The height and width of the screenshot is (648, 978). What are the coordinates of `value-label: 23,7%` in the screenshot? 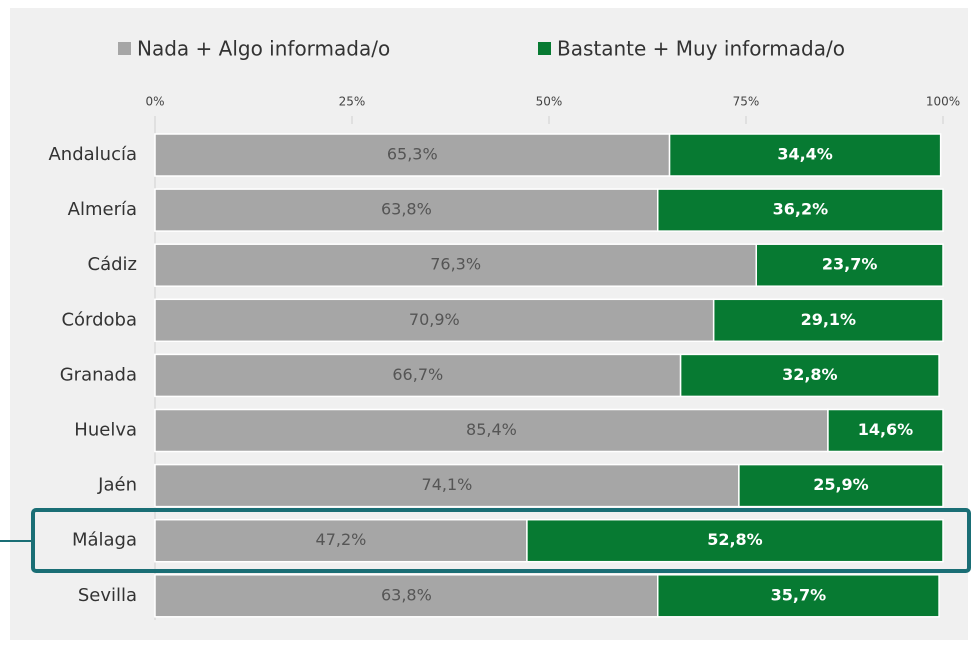 It's located at (850, 264).